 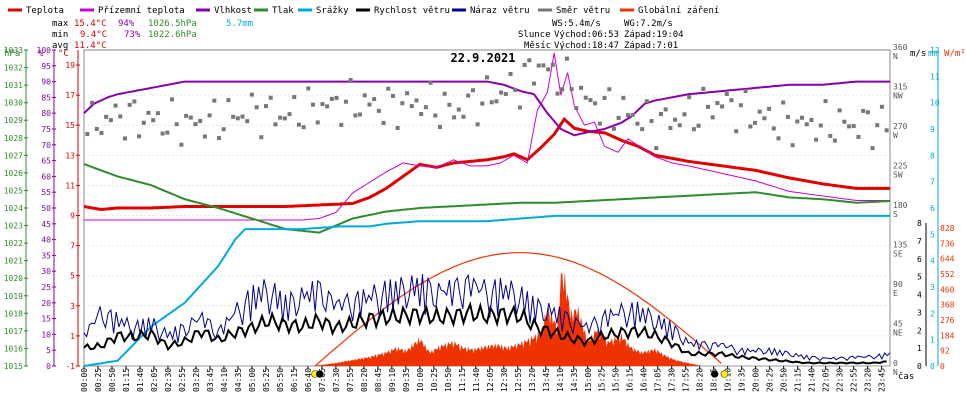 What do you see at coordinates (616, 380) in the screenshot?
I see `x-tick-label: 15:50` at bounding box center [616, 380].